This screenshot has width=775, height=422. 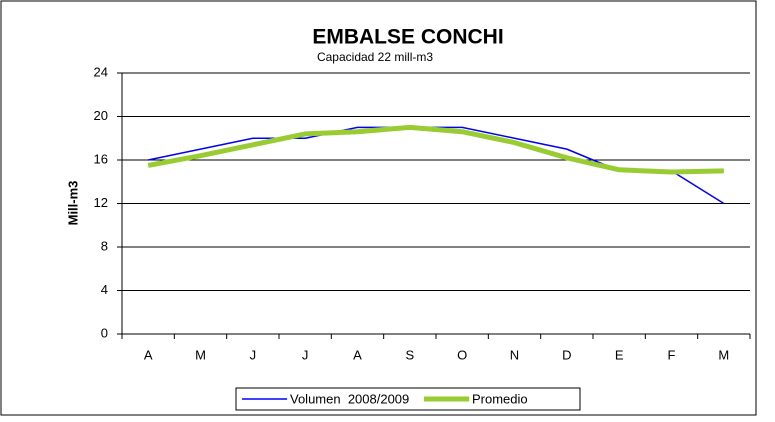 I want to click on y-tick-label: 8, so click(x=104, y=245).